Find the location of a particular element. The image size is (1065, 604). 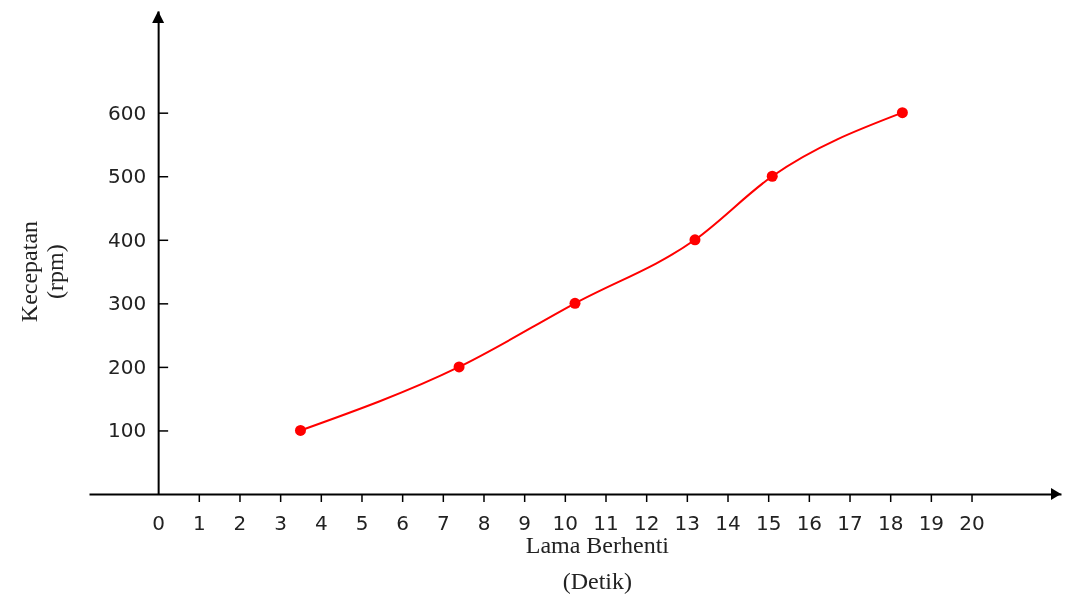

x-tick-label: 5 is located at coordinates (362, 523).